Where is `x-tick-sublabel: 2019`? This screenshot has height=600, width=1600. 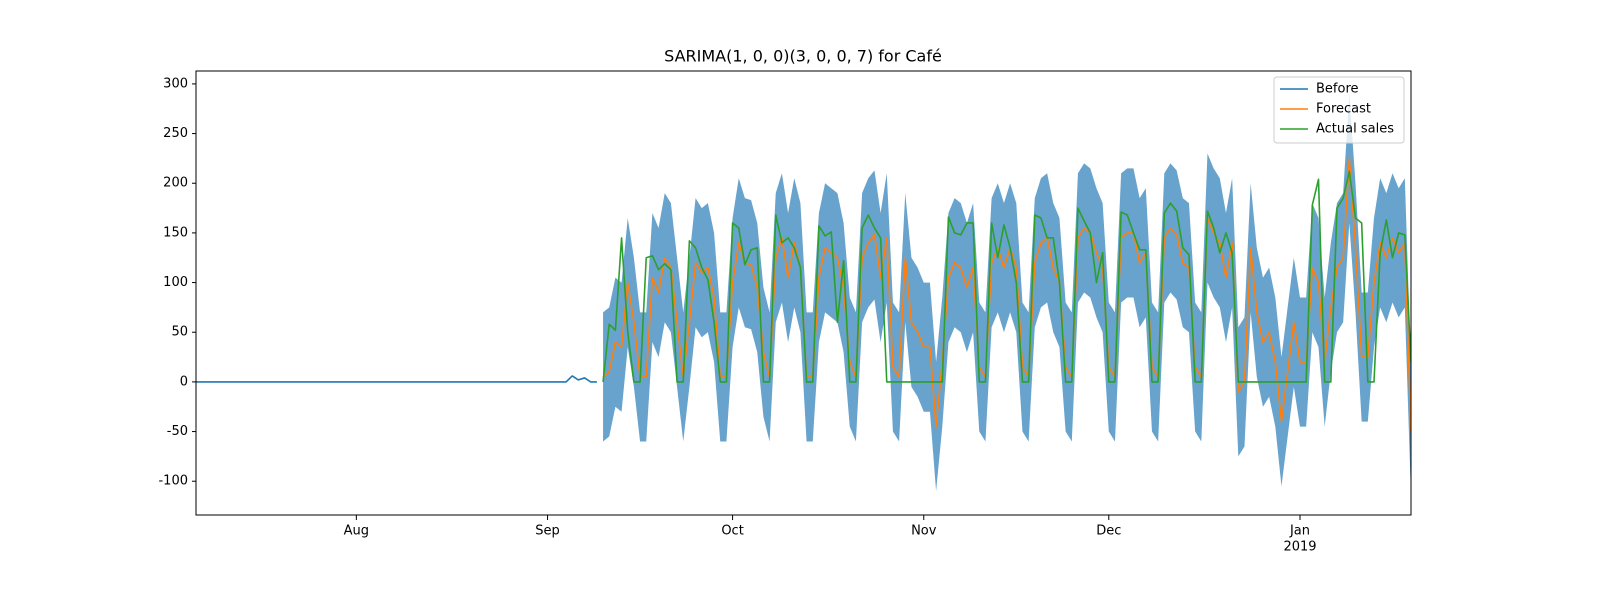 x-tick-sublabel: 2019 is located at coordinates (1299, 547).